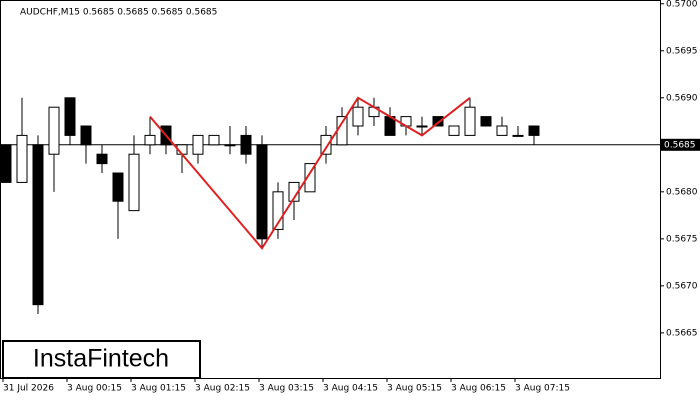  I want to click on x-tick-label: 3 Aug 00:15, so click(94, 389).